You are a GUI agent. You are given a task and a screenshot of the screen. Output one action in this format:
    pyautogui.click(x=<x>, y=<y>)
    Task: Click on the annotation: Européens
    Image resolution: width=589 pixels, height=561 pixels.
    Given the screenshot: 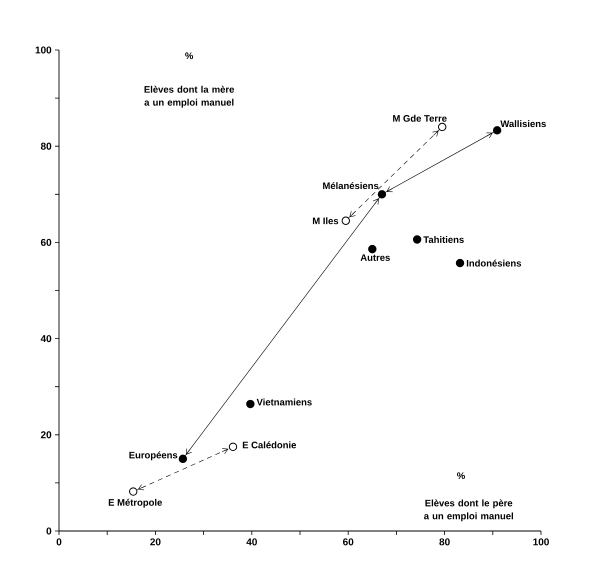 What is the action you would take?
    pyautogui.click(x=153, y=455)
    